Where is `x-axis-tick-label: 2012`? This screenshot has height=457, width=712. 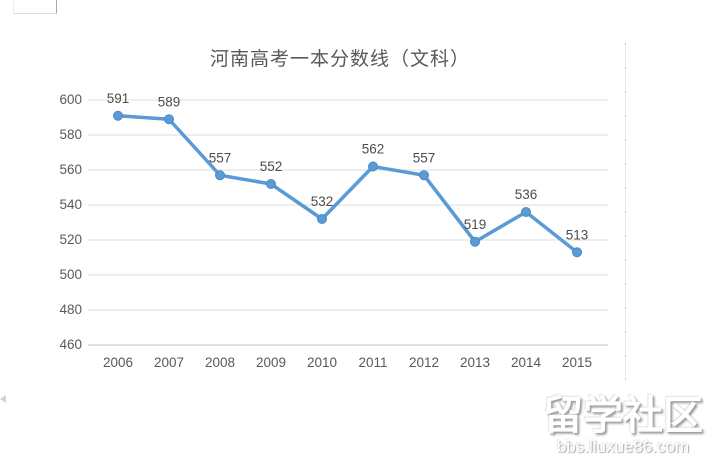 x-axis-tick-label: 2012 is located at coordinates (424, 362).